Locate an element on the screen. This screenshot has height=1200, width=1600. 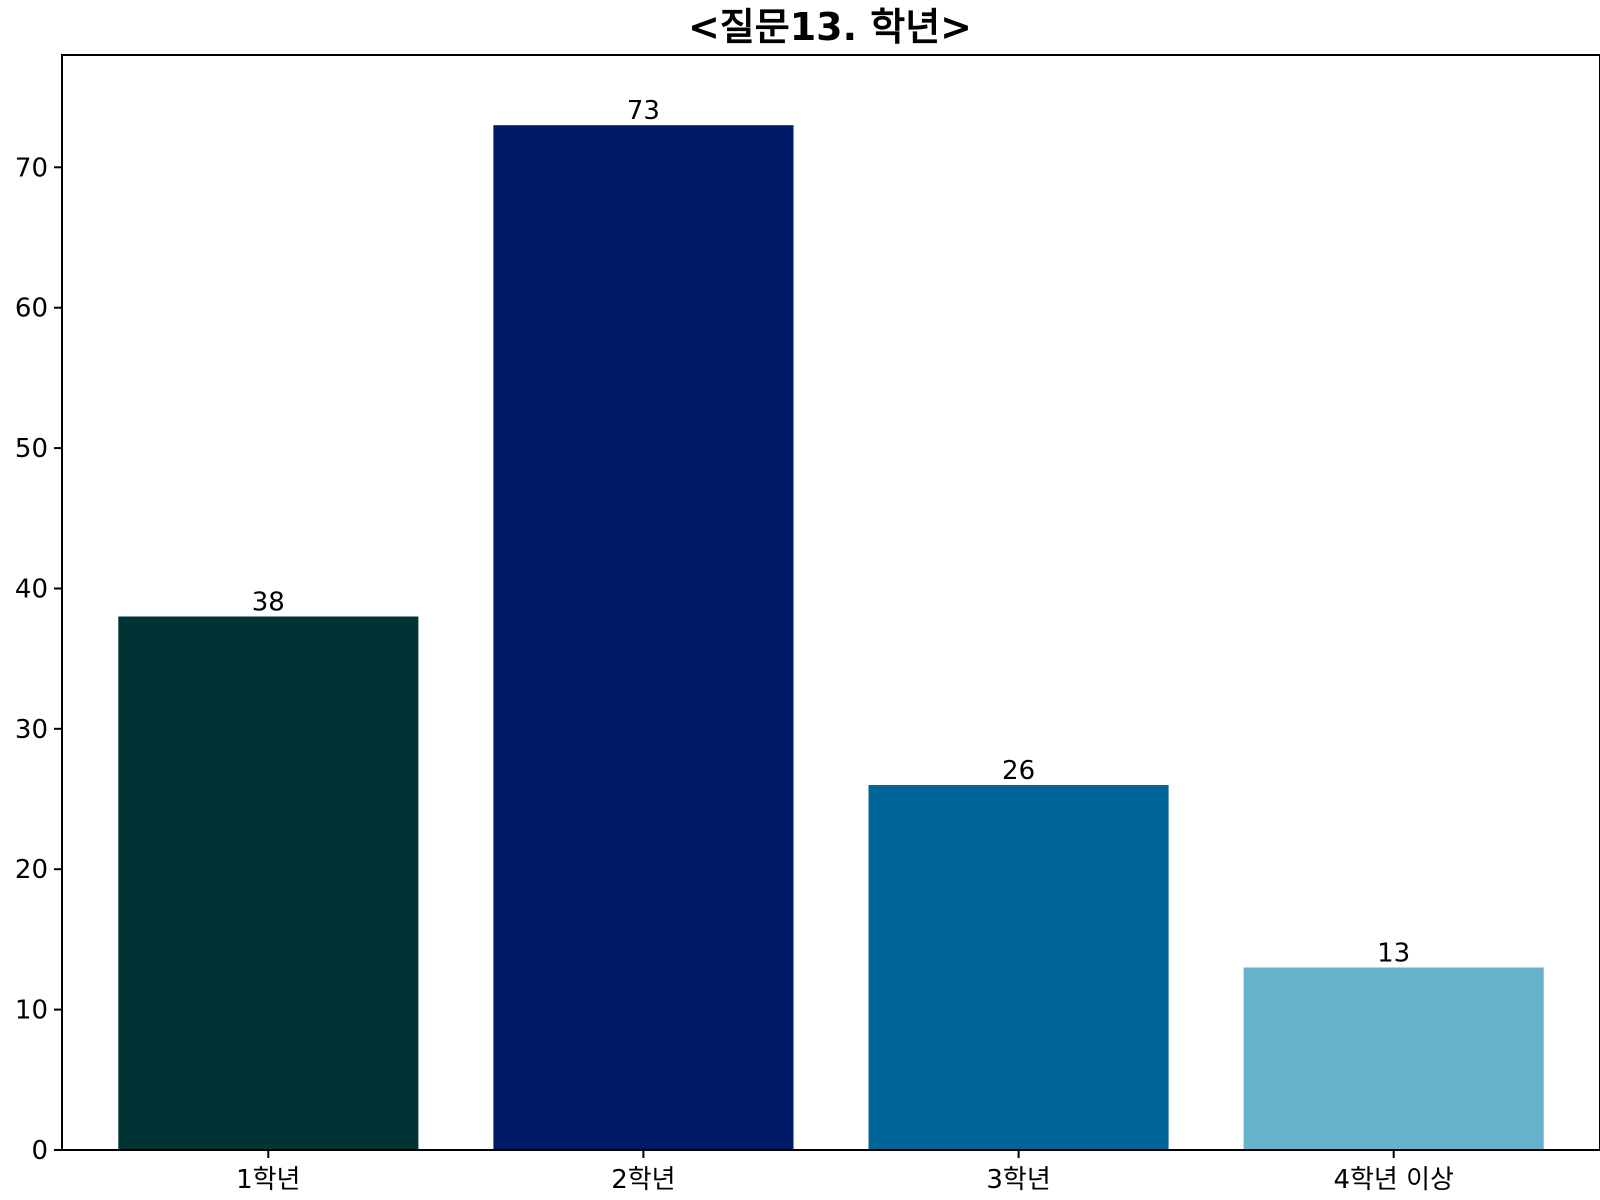
x-tick-label-1: 1학년 is located at coordinates (268, 1180).